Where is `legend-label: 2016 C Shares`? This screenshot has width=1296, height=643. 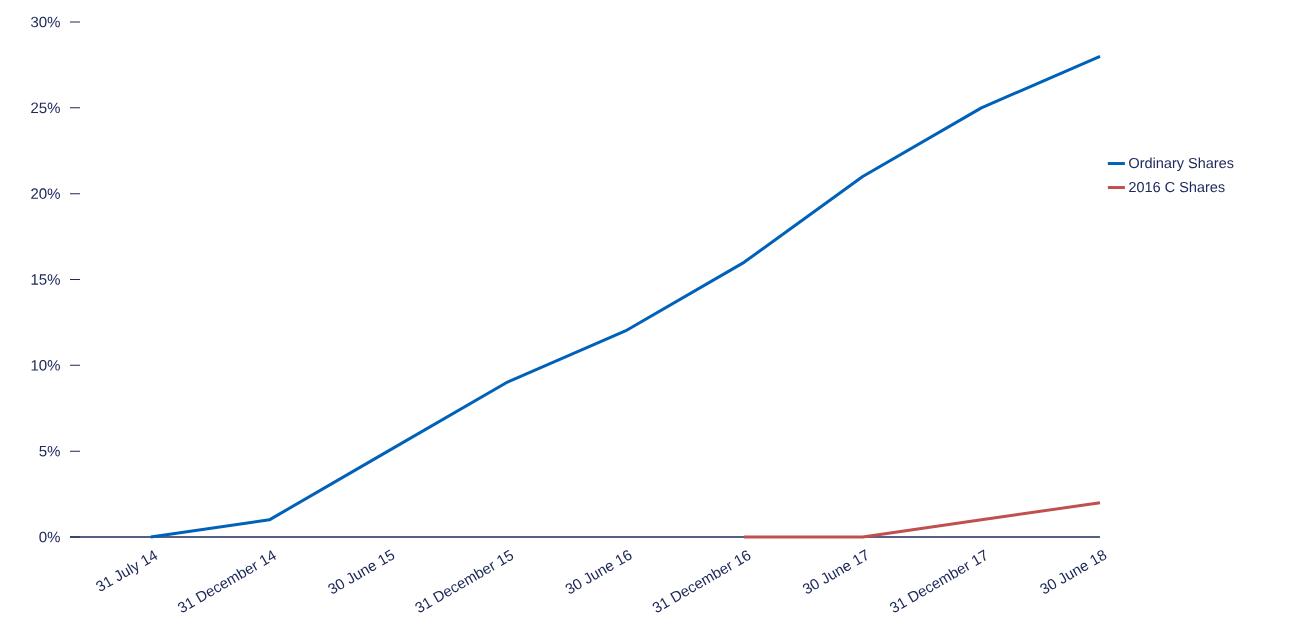
legend-label: 2016 C Shares is located at coordinates (1177, 187).